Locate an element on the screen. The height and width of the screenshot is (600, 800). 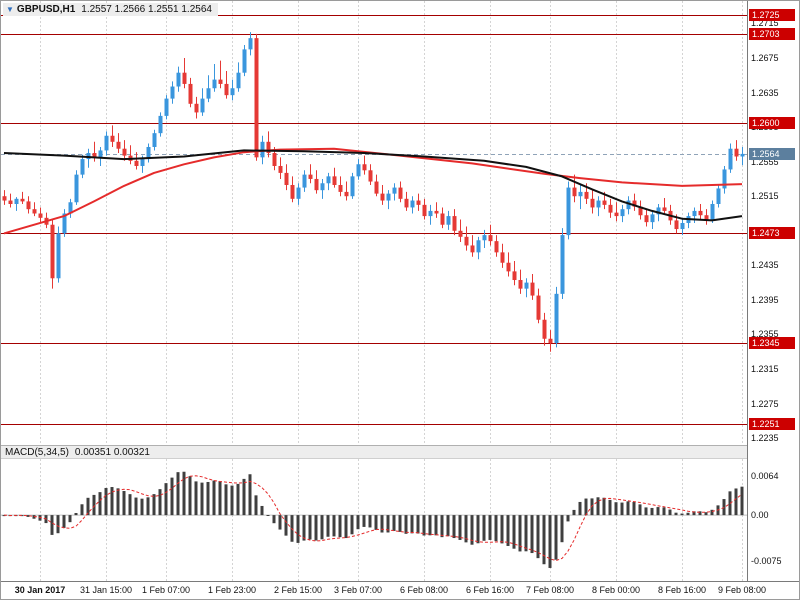
price-tick-label: 1.2435 is located at coordinates (765, 265).